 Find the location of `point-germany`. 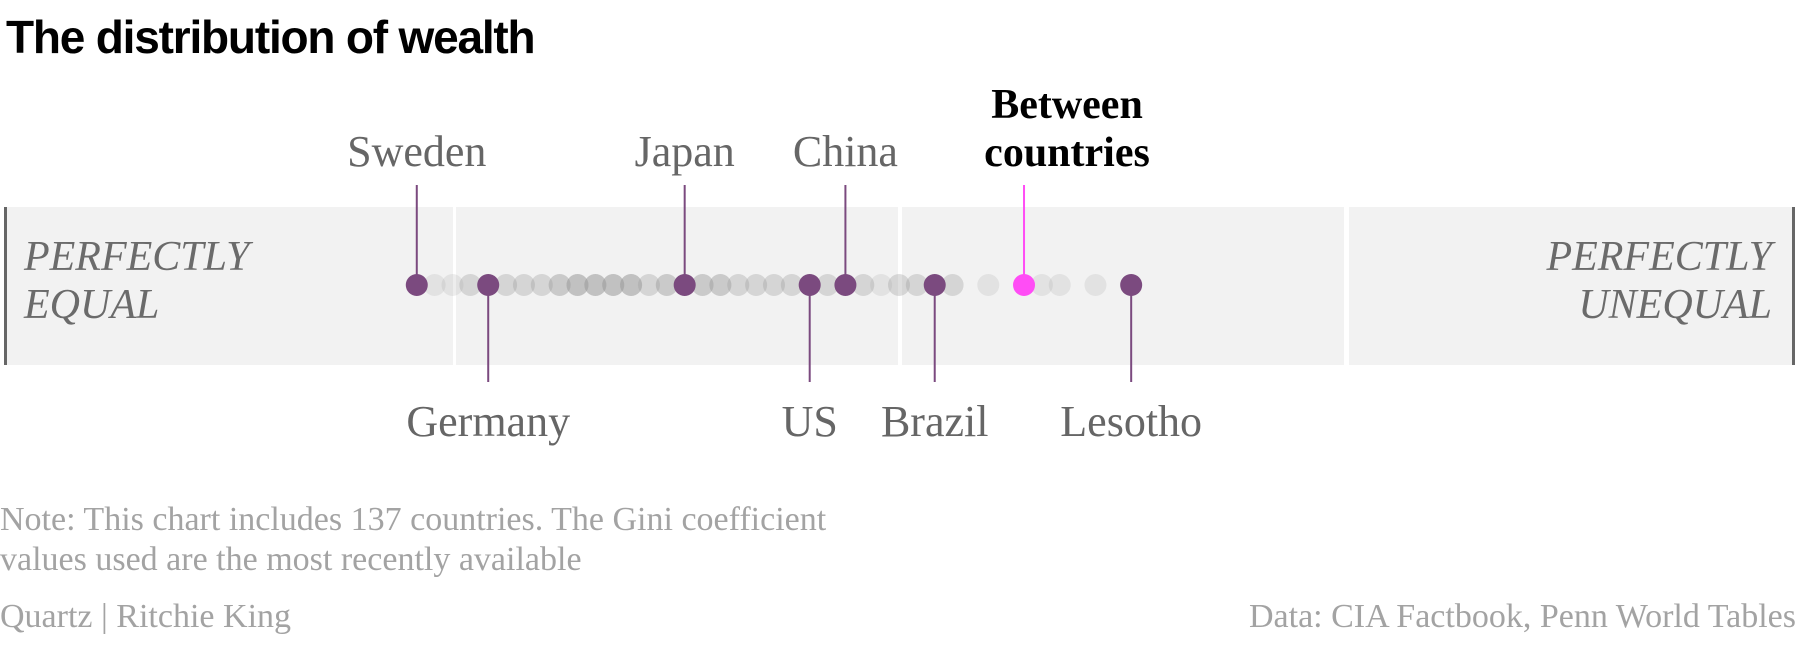

point-germany is located at coordinates (488, 285).